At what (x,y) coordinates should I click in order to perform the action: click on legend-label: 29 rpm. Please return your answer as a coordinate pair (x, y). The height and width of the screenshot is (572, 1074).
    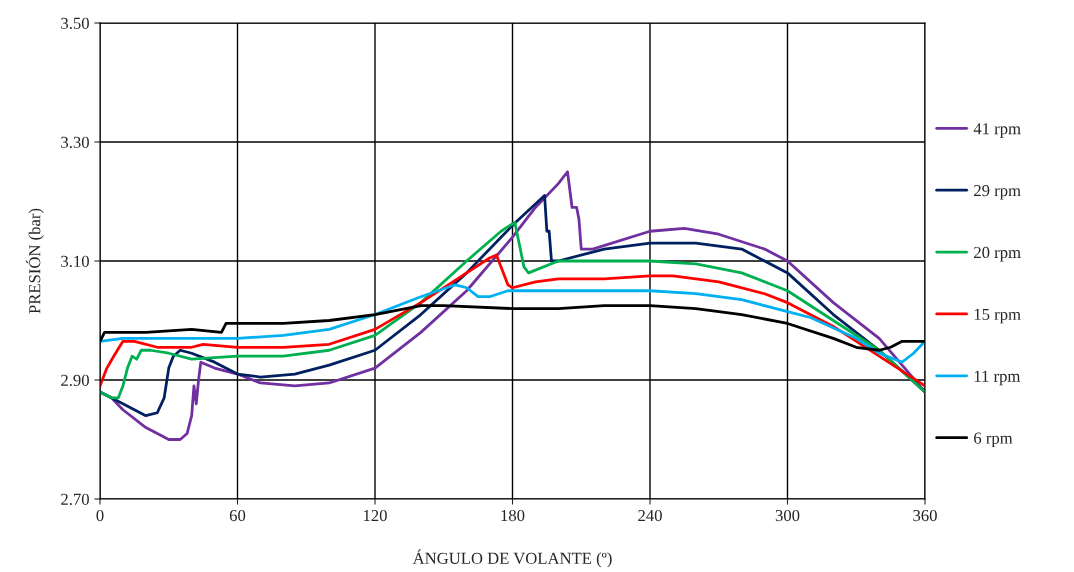
    Looking at the image, I should click on (997, 192).